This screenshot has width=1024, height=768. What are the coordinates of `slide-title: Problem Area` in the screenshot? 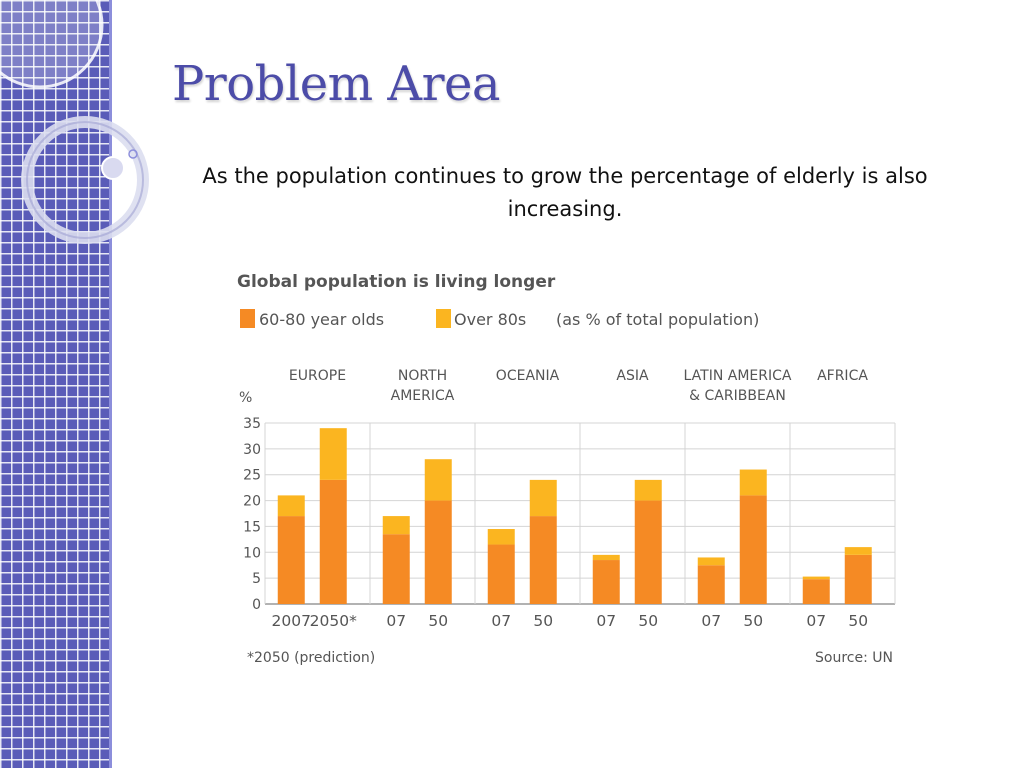 It's located at (336, 84).